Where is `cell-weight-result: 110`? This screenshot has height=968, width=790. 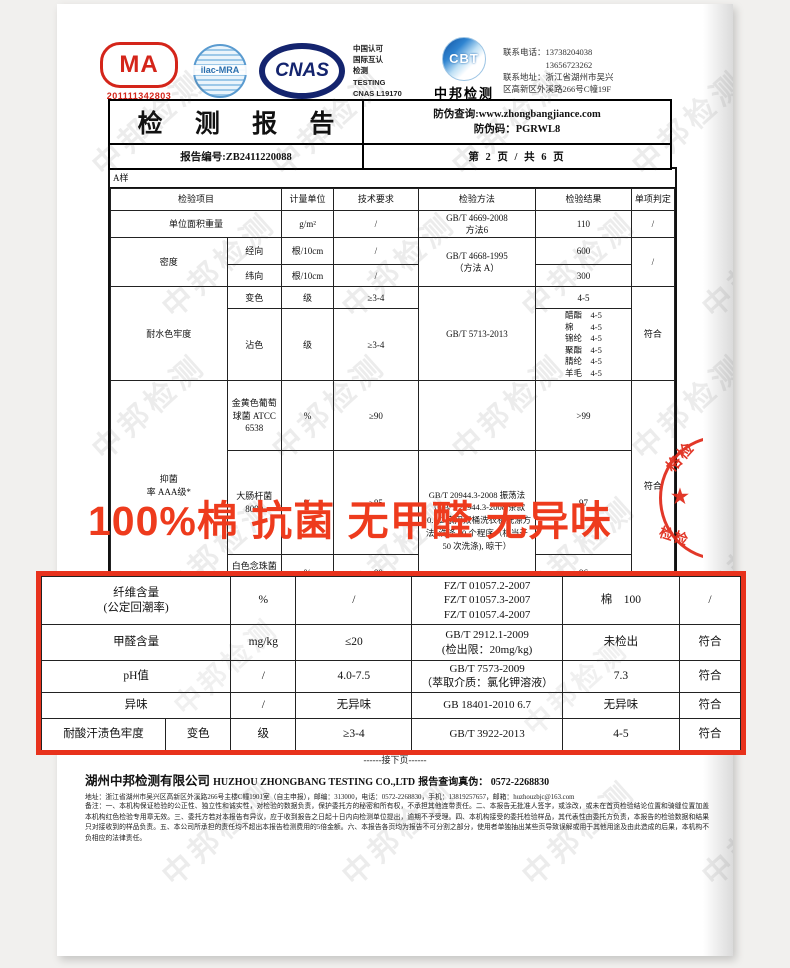 cell-weight-result: 110 is located at coordinates (583, 224).